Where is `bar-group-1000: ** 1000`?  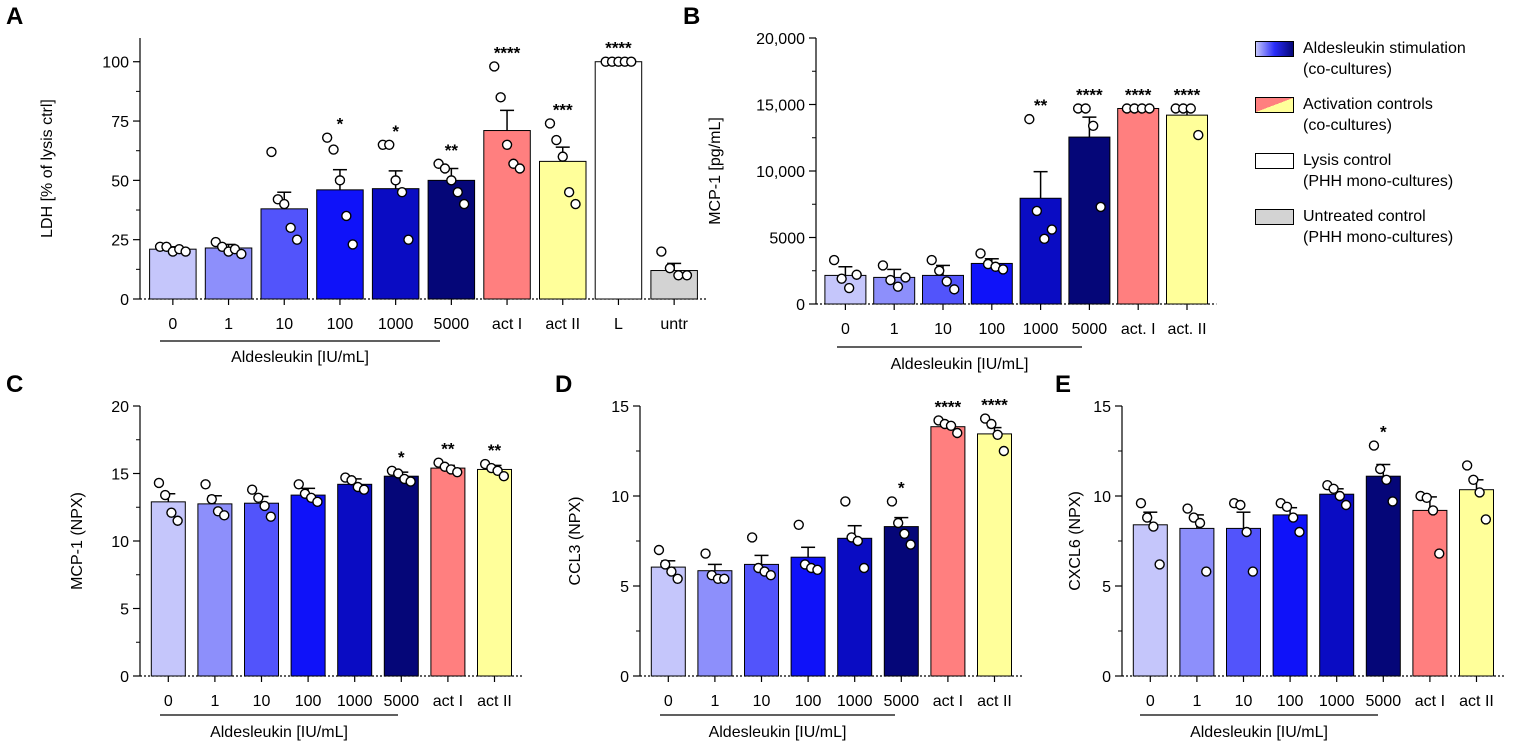
bar-group-1000: ** 1000 is located at coordinates (1040, 217).